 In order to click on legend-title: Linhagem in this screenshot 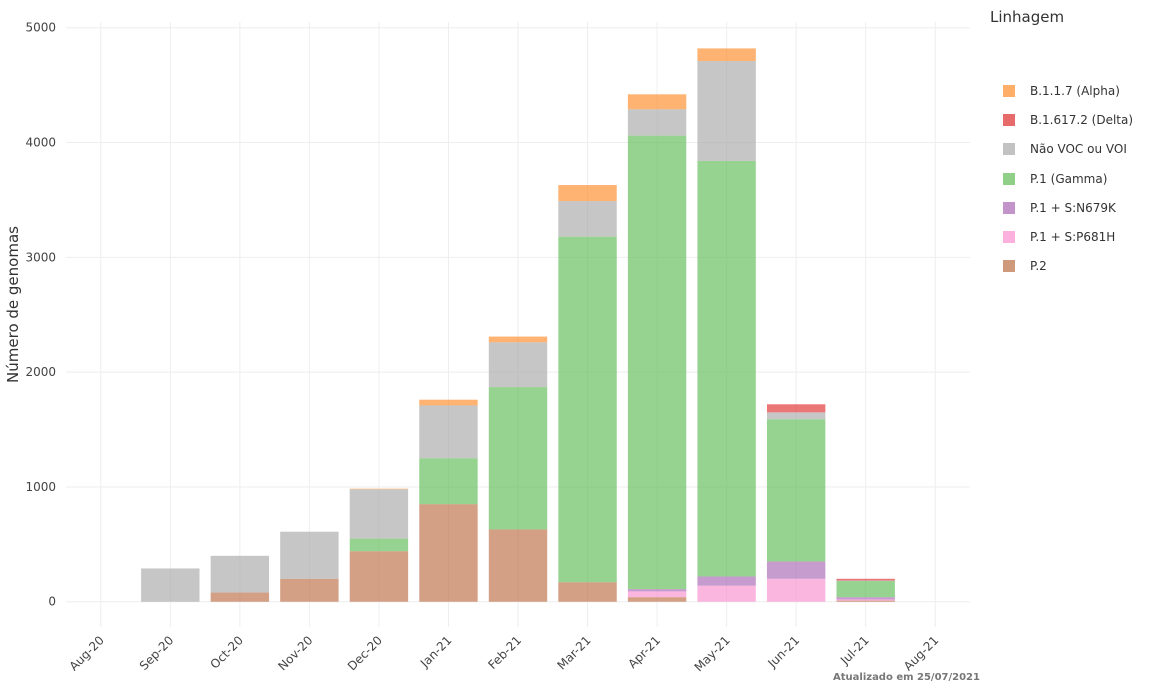, I will do `click(1027, 17)`.